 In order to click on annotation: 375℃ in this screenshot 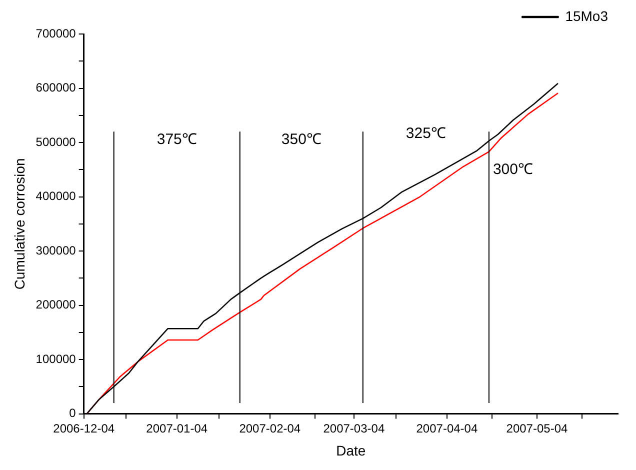, I will do `click(176, 139)`.